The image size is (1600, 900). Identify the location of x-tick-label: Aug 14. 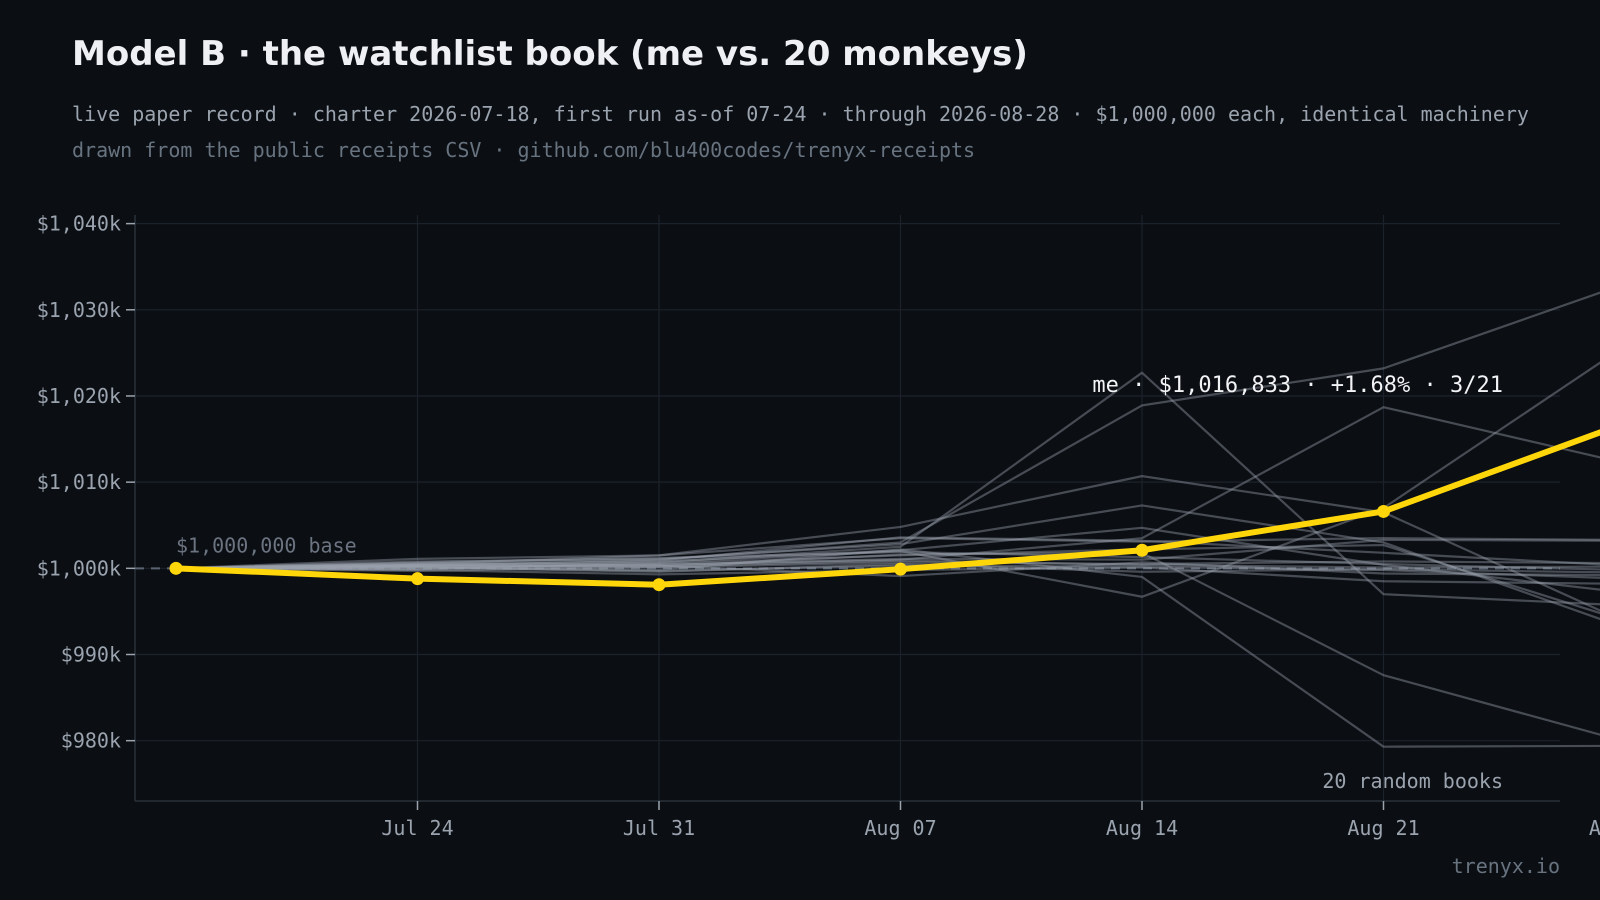
(1142, 828).